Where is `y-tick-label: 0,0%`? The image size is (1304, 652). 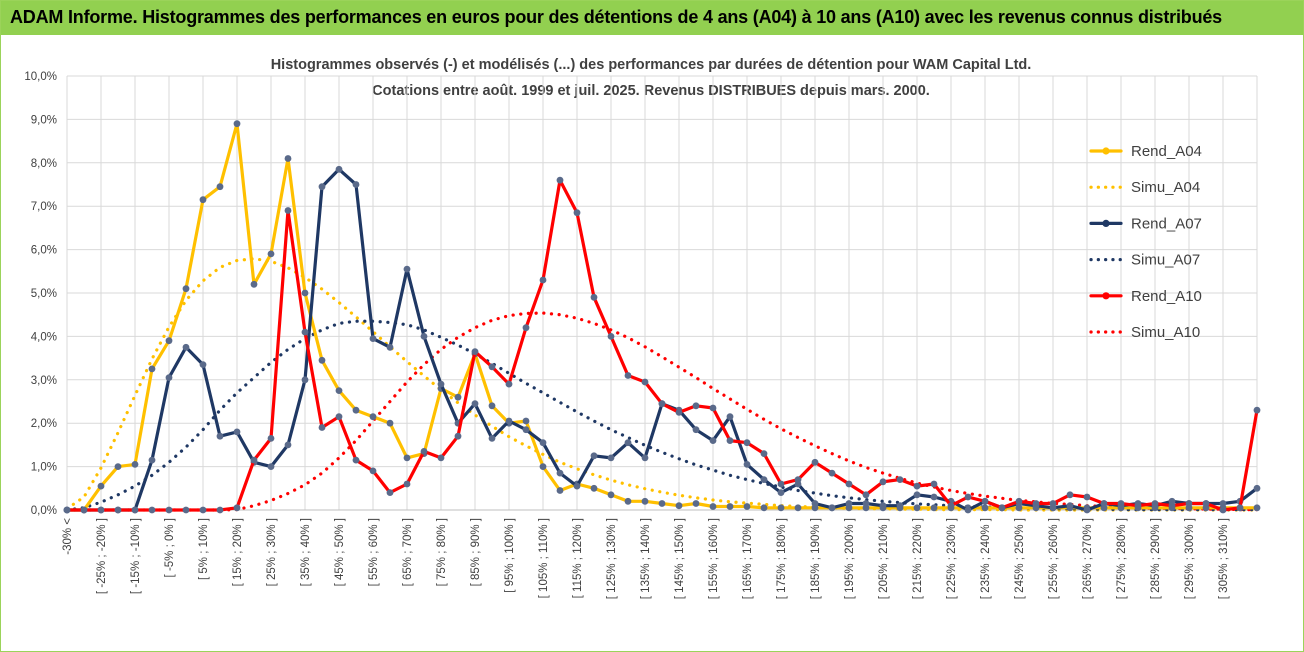
y-tick-label: 0,0% is located at coordinates (44, 511).